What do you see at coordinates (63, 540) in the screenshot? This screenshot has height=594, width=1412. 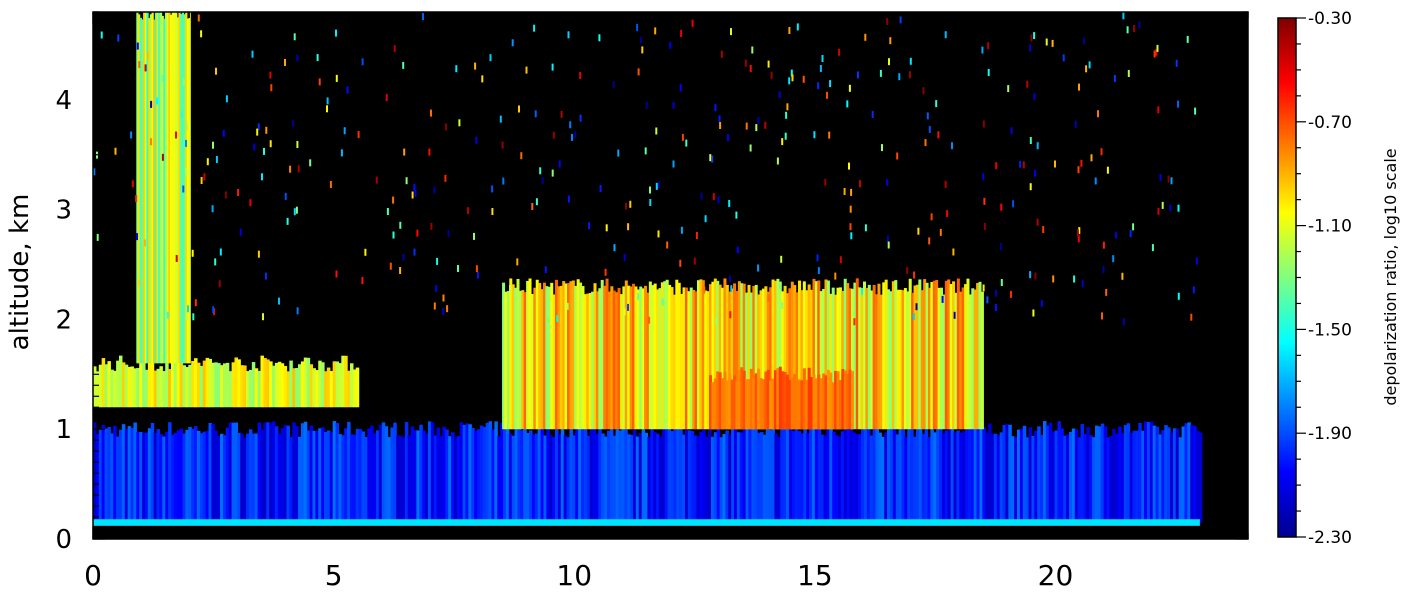 I see `y-tick-label: 0` at bounding box center [63, 540].